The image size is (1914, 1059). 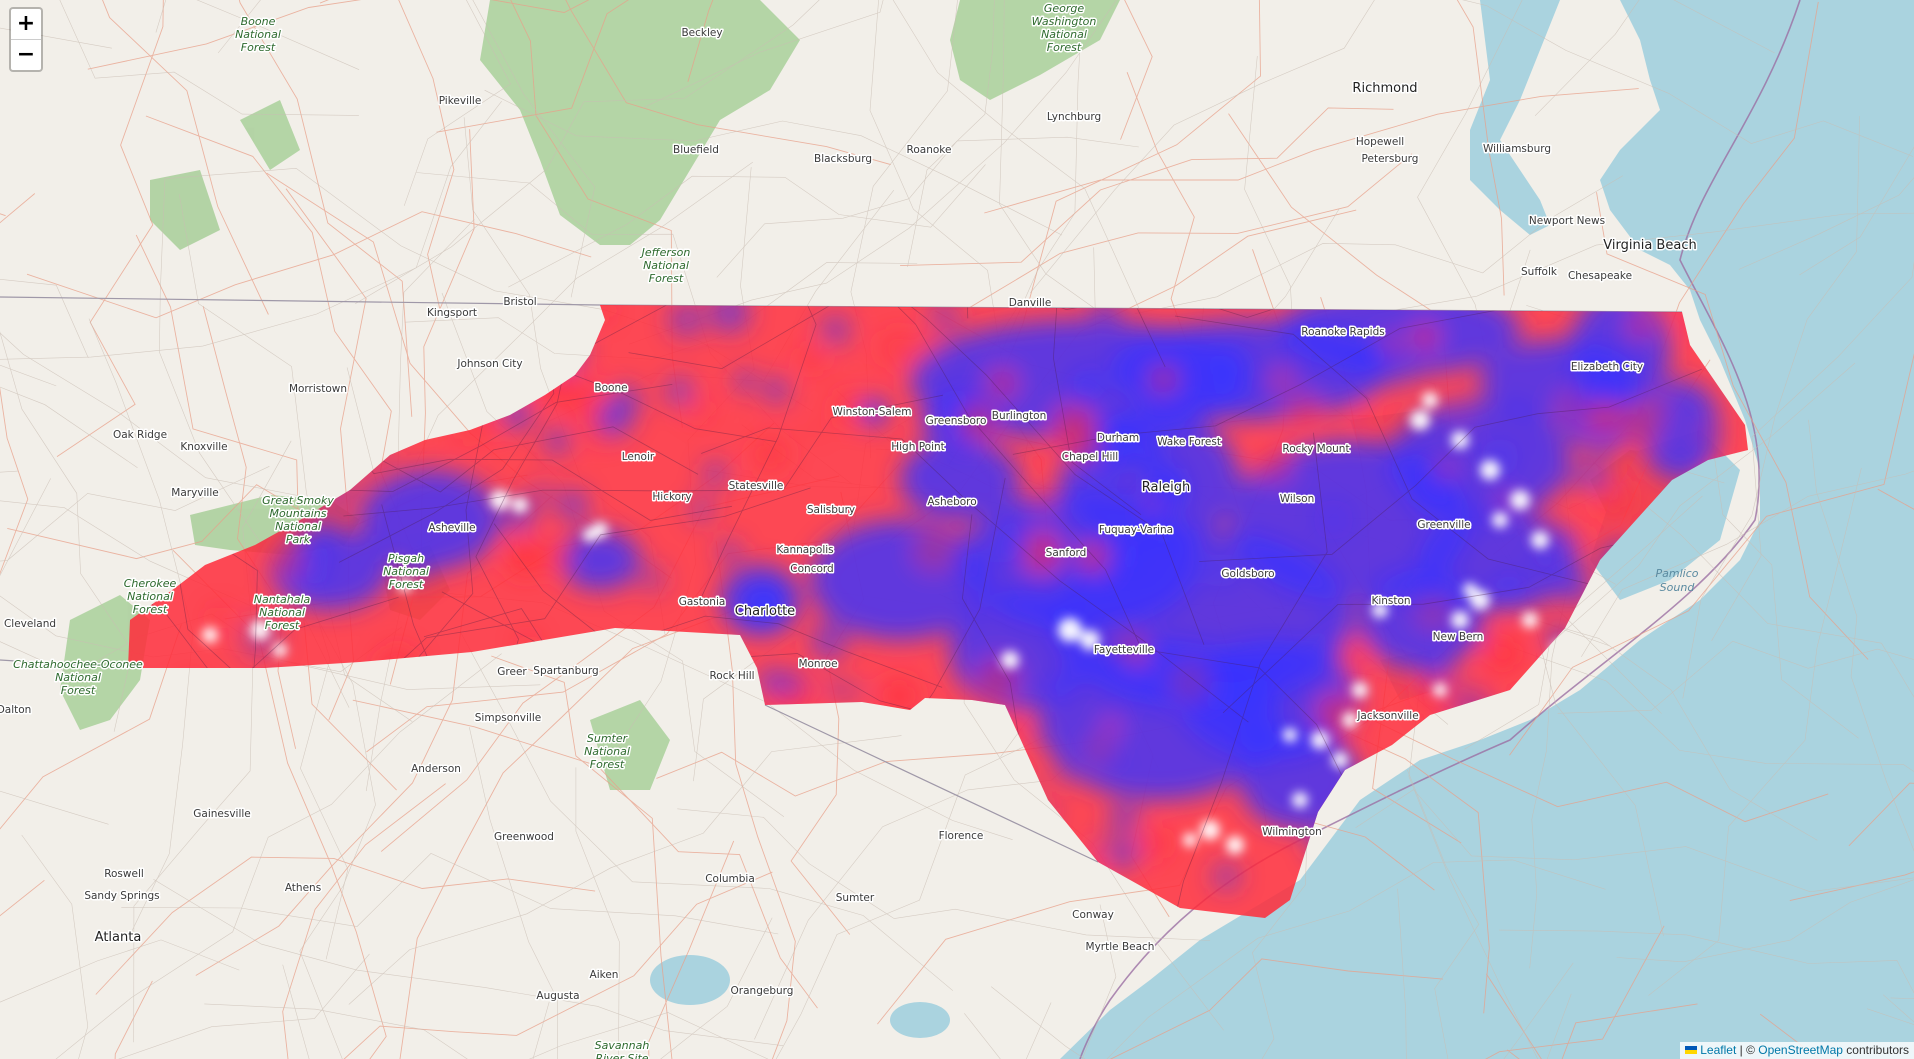 I want to click on city-label: Dalton, so click(x=15, y=710).